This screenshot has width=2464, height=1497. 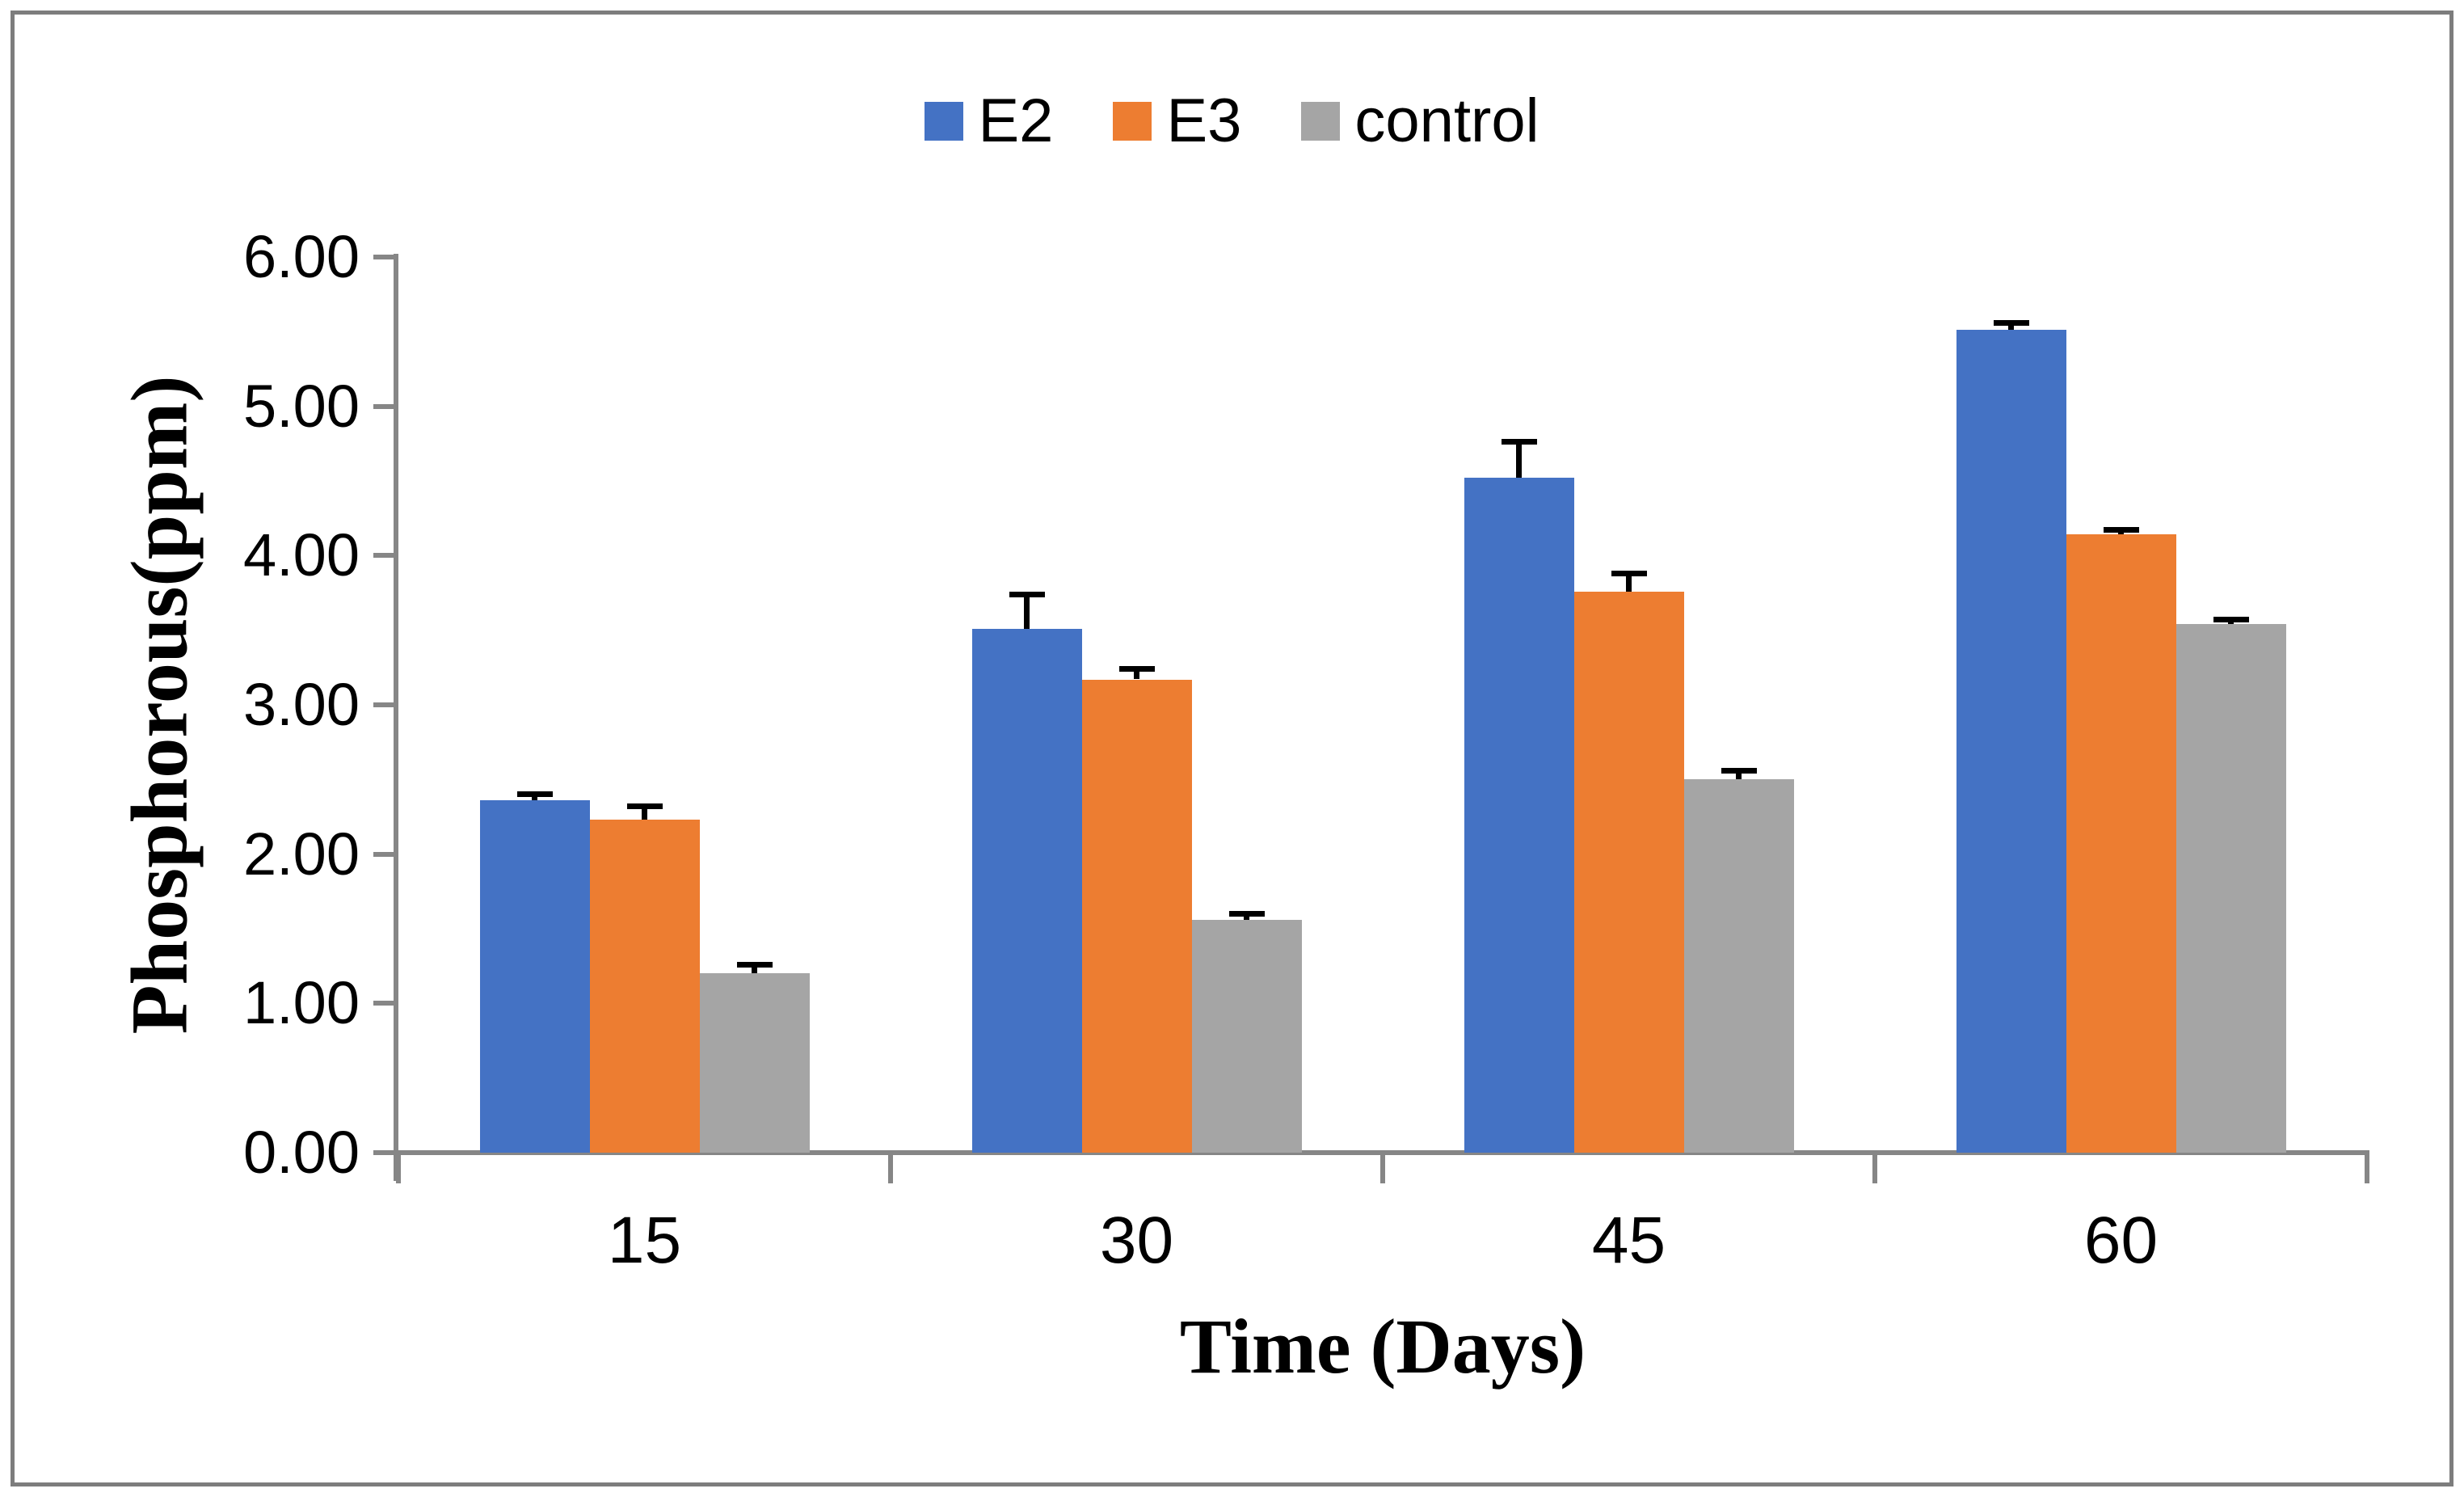 What do you see at coordinates (2121, 1240) in the screenshot?
I see `x-tick-label-60: 60` at bounding box center [2121, 1240].